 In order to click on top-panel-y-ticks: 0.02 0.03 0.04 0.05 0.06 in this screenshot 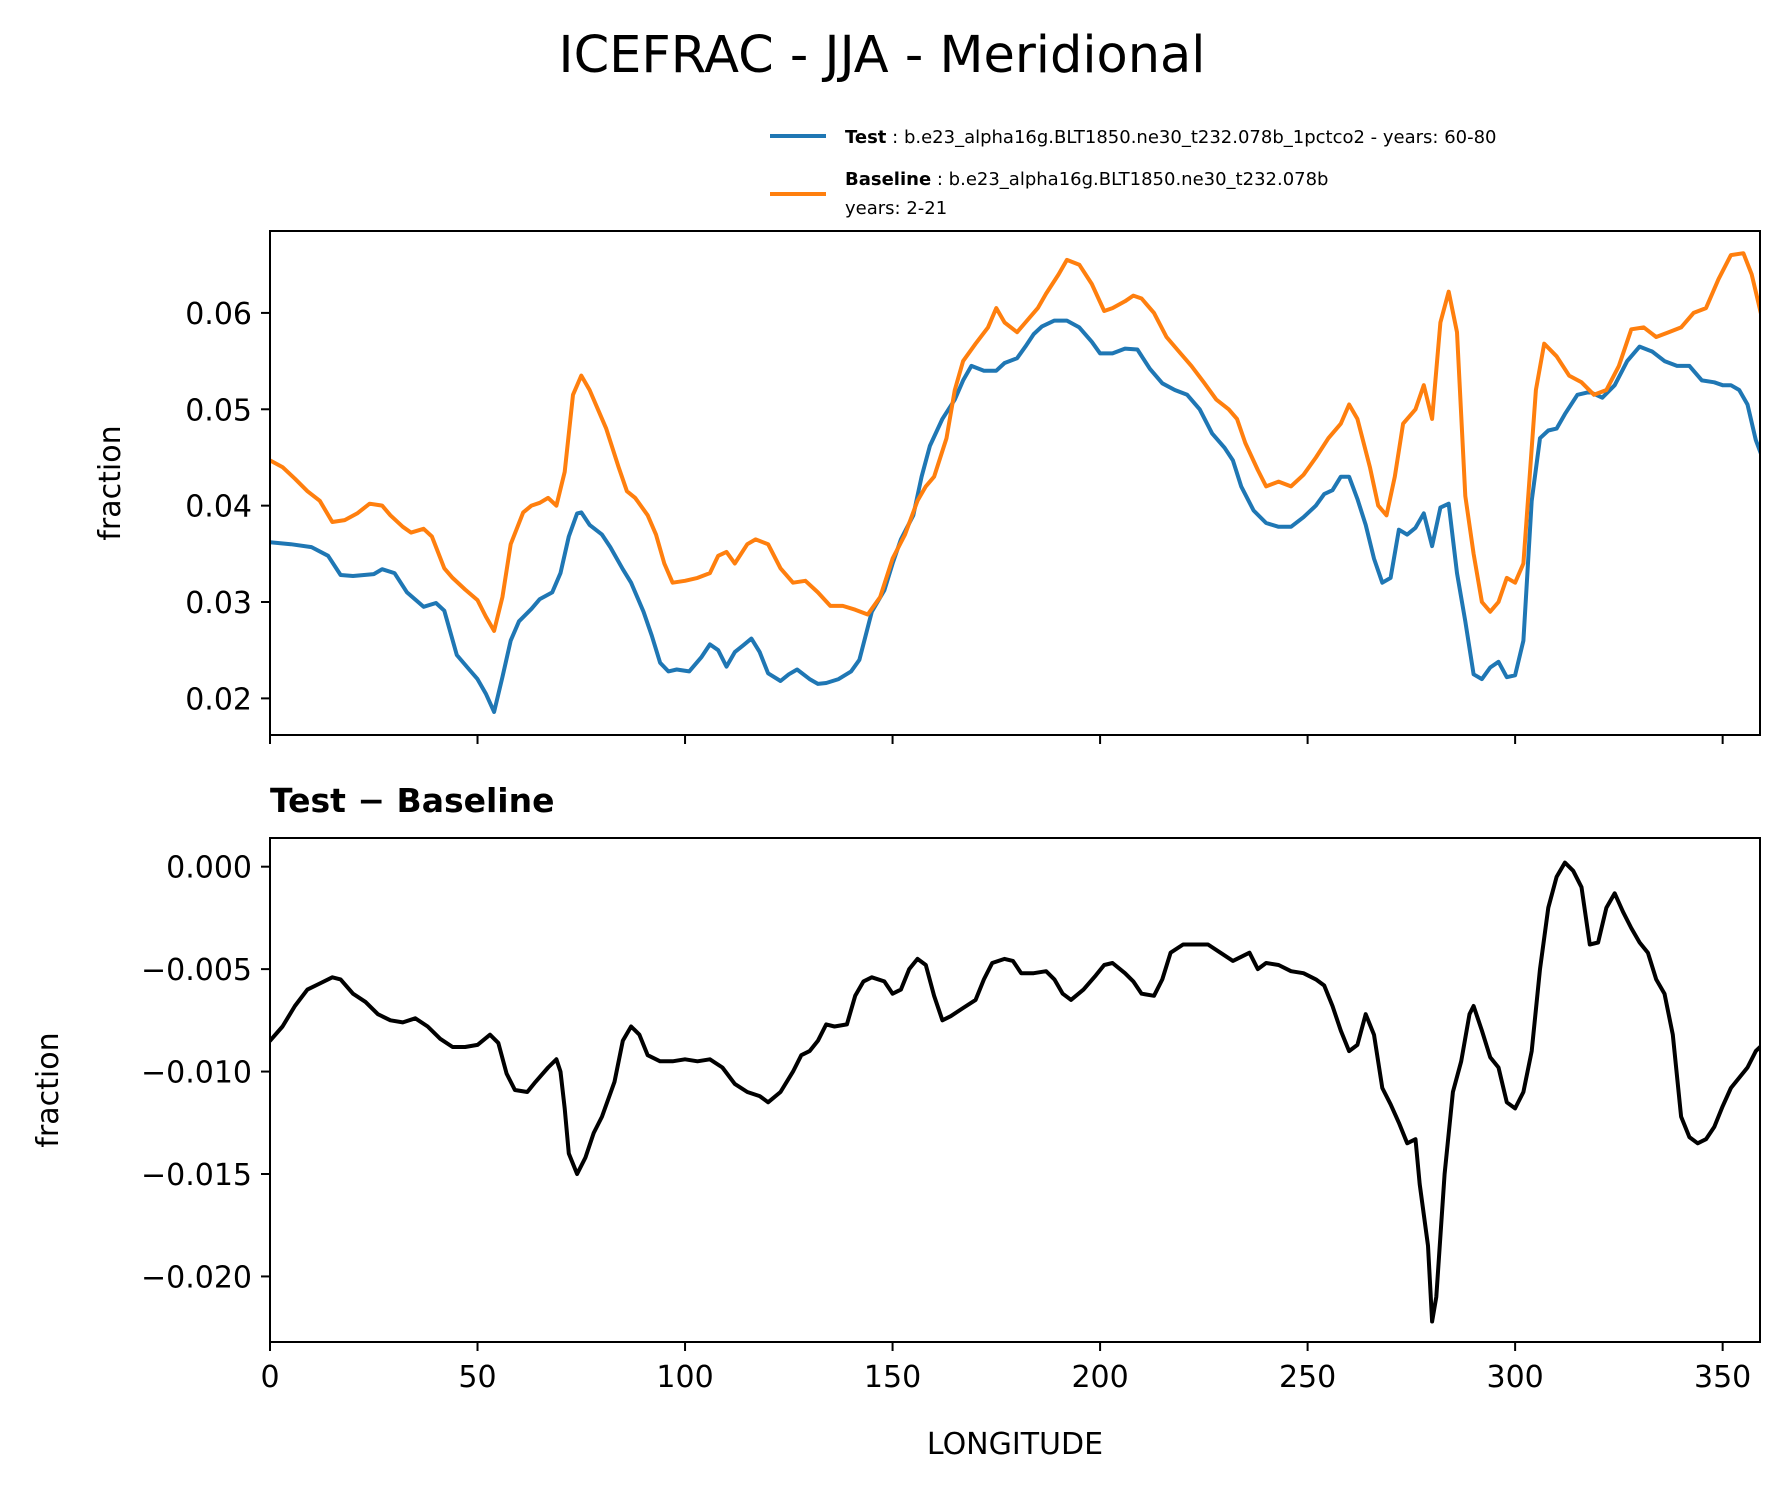, I will do `click(227, 507)`.